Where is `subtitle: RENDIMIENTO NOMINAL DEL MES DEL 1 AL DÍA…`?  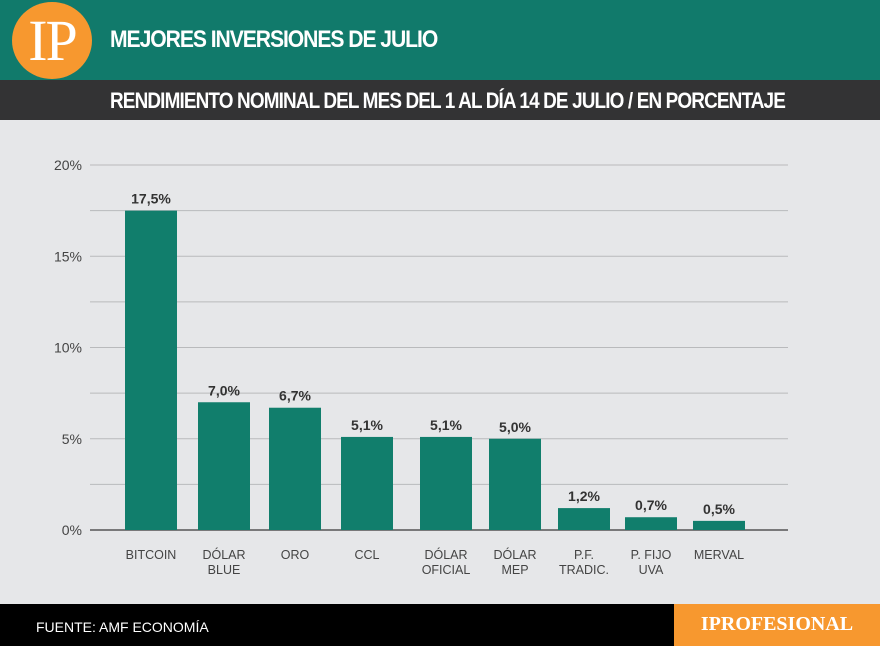
subtitle: RENDIMIENTO NOMINAL DEL MES DEL 1 AL DÍA… is located at coordinates (448, 100).